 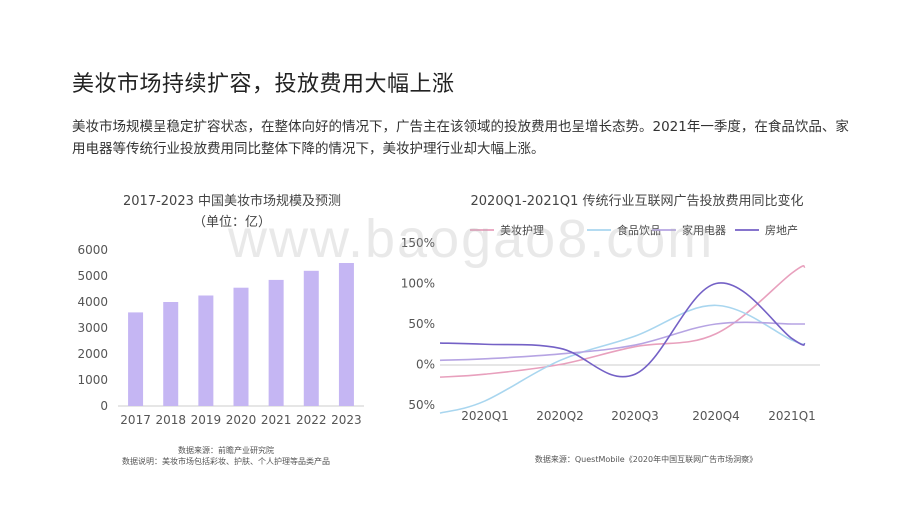 What do you see at coordinates (276, 420) in the screenshot?
I see `bar-x-tick-label: 2021` at bounding box center [276, 420].